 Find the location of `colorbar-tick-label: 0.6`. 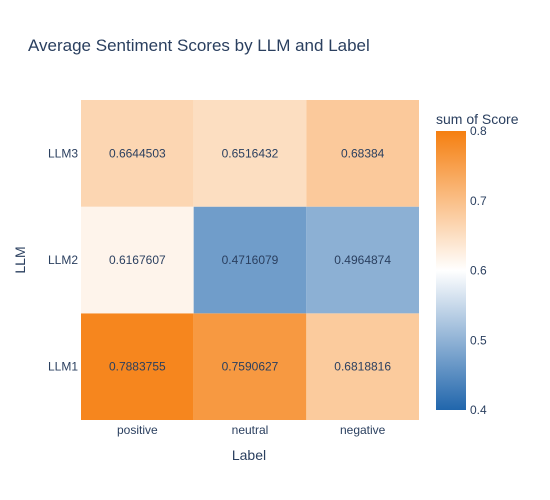

colorbar-tick-label: 0.6 is located at coordinates (478, 271).